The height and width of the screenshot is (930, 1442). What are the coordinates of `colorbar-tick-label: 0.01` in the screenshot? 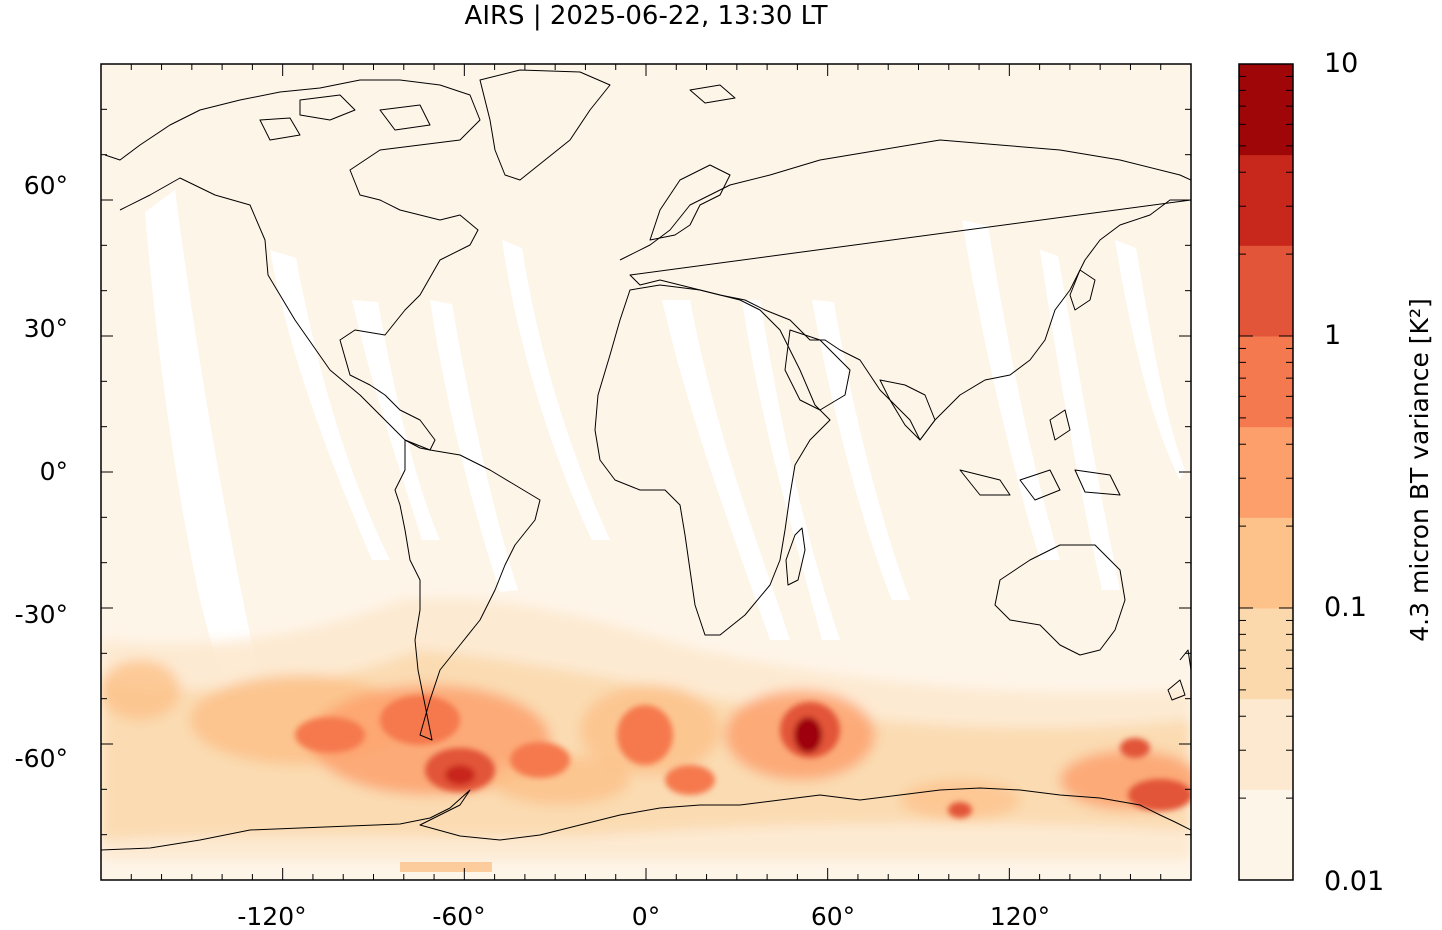 It's located at (1354, 881).